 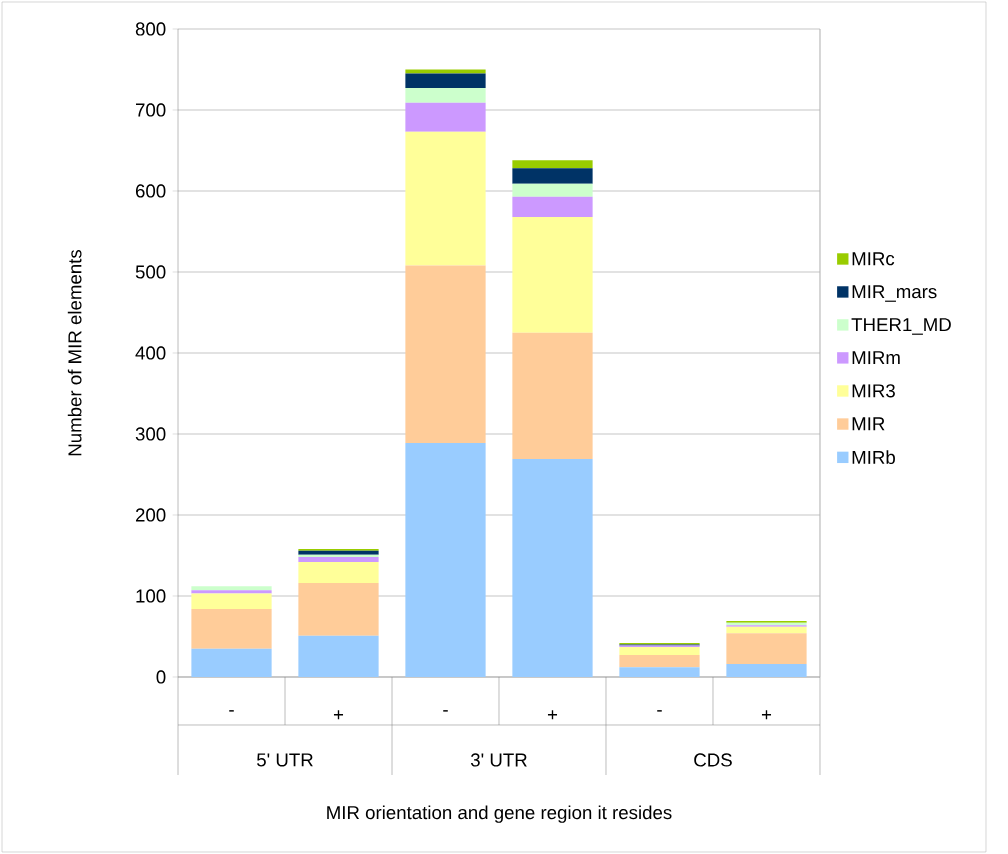 What do you see at coordinates (150, 434) in the screenshot?
I see `y-tick-label: 300` at bounding box center [150, 434].